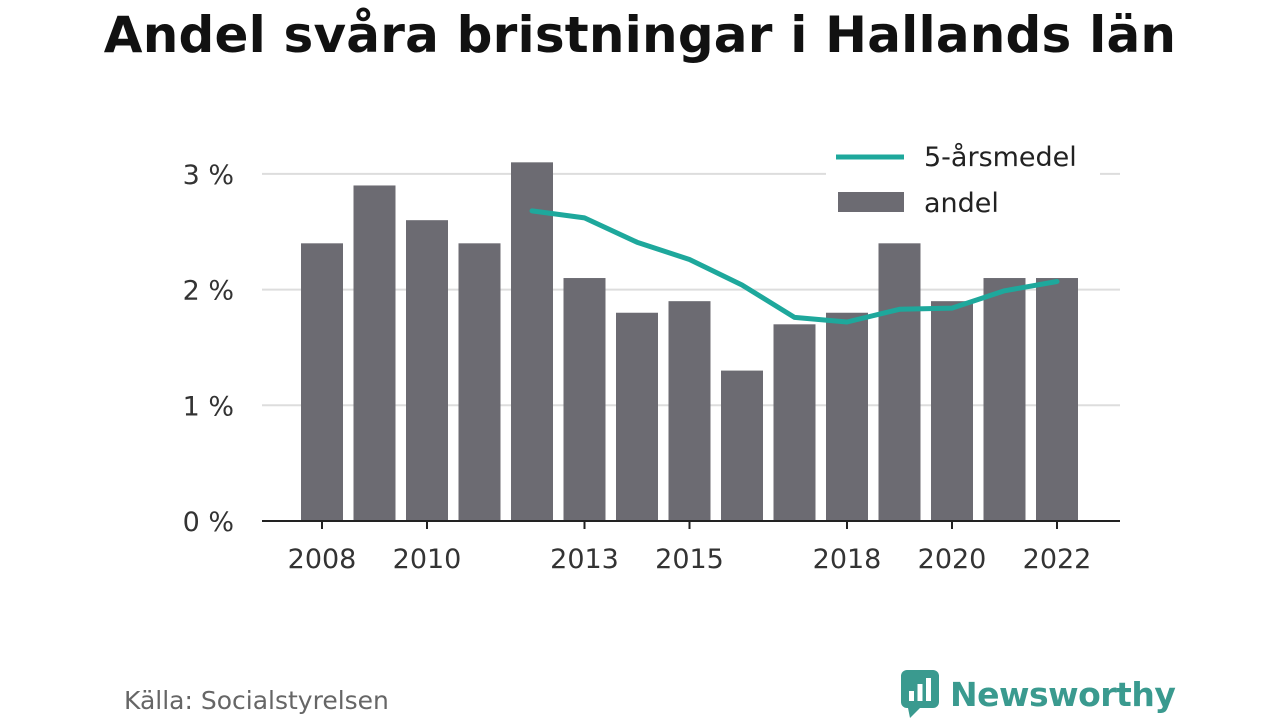 The height and width of the screenshot is (720, 1280). What do you see at coordinates (689, 559) in the screenshot?
I see `x-tick-label: 2015` at bounding box center [689, 559].